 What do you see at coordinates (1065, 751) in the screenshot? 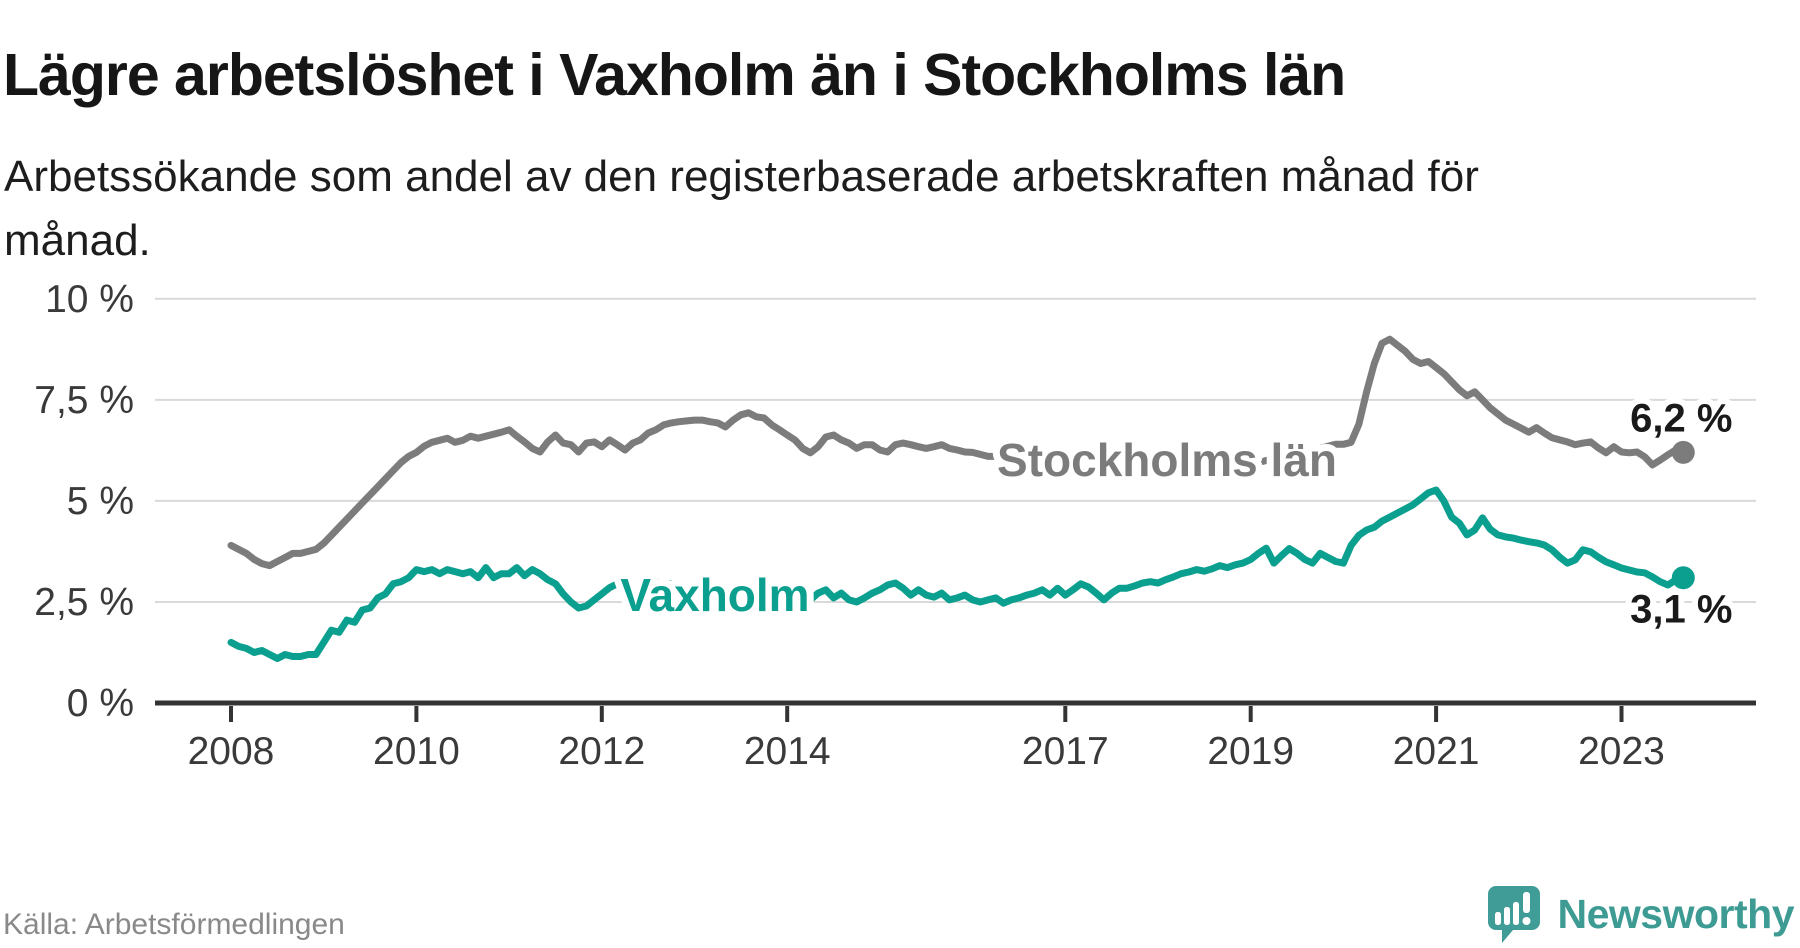
I see `x-axis-tick-label: 2017` at bounding box center [1065, 751].